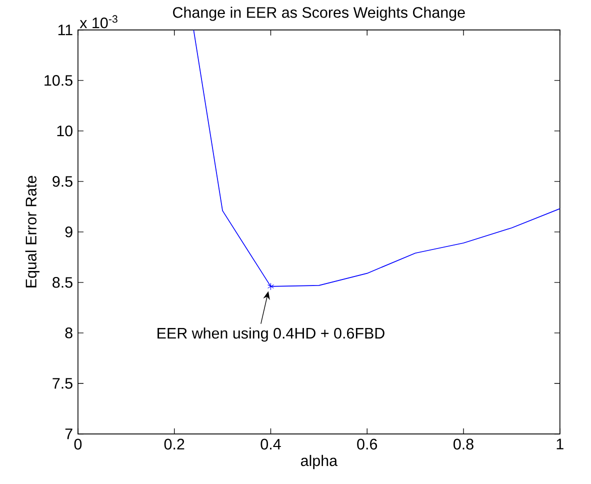 Image resolution: width=591 pixels, height=484 pixels. What do you see at coordinates (270, 444) in the screenshot?
I see `x-tick-label: 0.4` at bounding box center [270, 444].